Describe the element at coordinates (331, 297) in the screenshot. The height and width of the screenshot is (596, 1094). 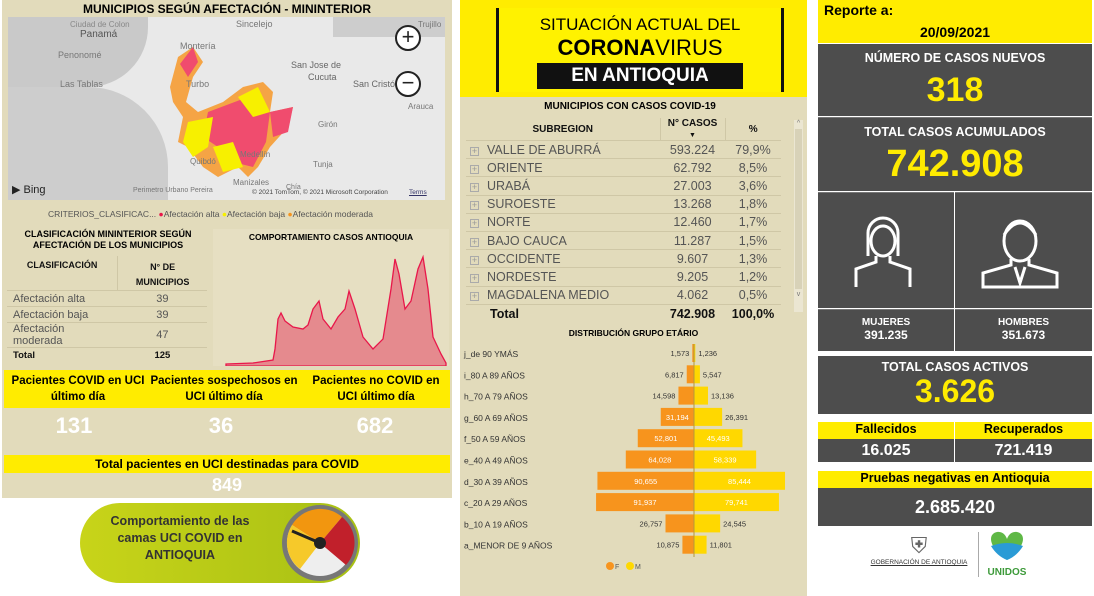
I see `trend-chart: COMPORTAMIENTO CASOS ANTIOQUIA` at that location.